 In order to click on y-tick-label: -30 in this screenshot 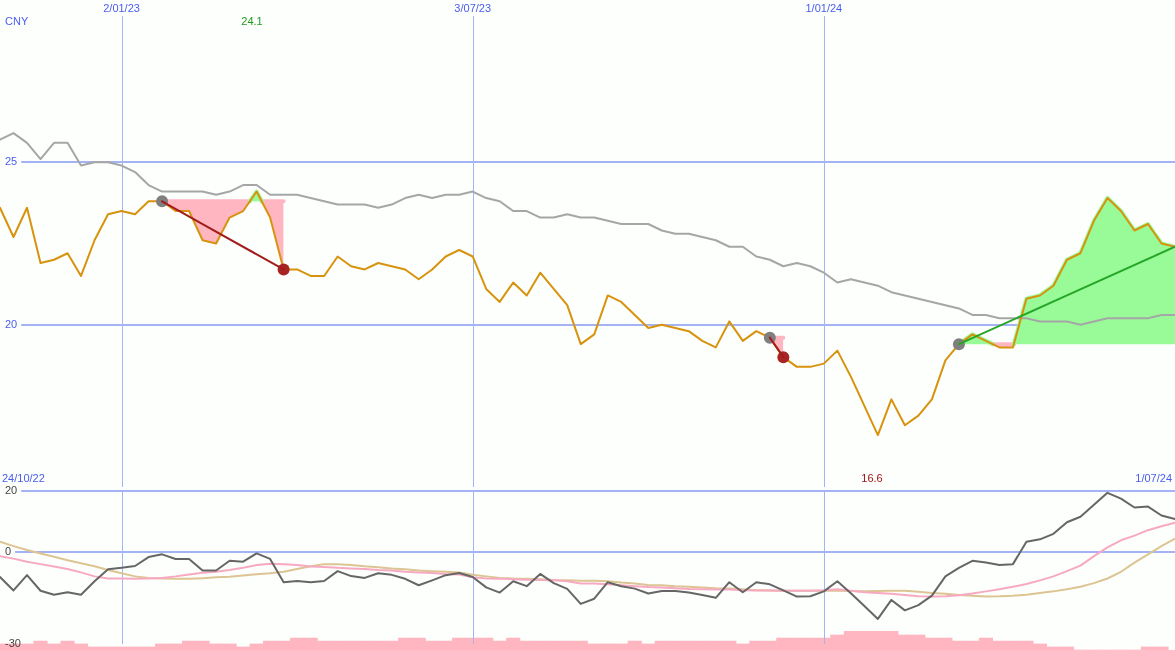, I will do `click(13, 643)`.